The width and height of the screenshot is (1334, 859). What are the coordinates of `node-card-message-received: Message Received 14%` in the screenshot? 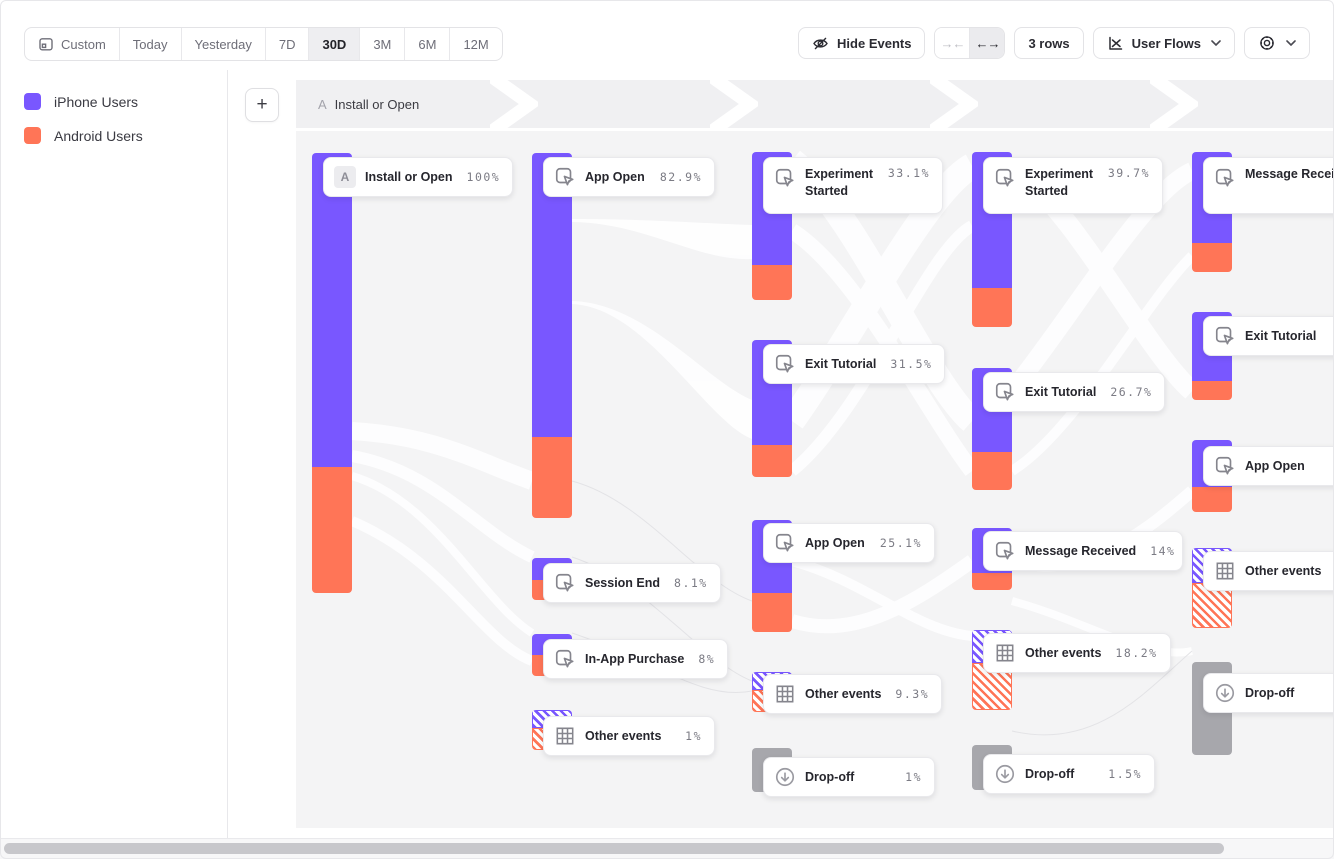 It's located at (1083, 551).